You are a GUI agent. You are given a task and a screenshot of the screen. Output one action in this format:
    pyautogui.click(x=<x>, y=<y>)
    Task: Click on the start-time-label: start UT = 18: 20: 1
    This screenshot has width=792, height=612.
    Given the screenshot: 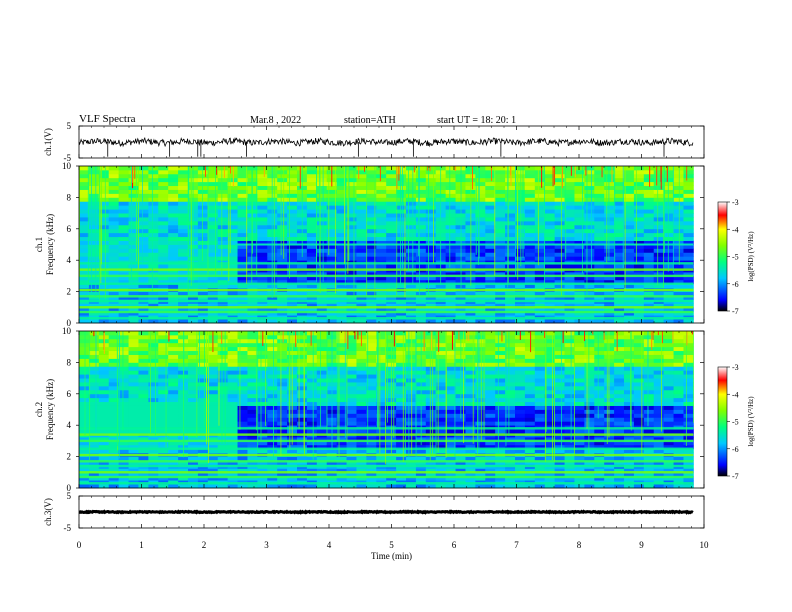 What is the action you would take?
    pyautogui.click(x=477, y=120)
    